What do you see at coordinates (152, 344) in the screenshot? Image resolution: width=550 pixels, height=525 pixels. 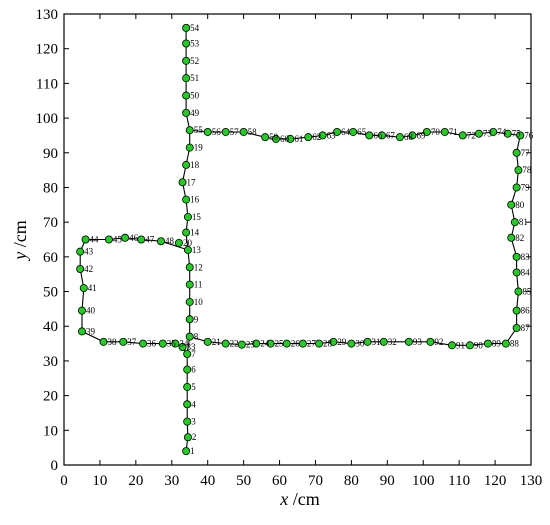 I see `point-label: 36` at bounding box center [152, 344].